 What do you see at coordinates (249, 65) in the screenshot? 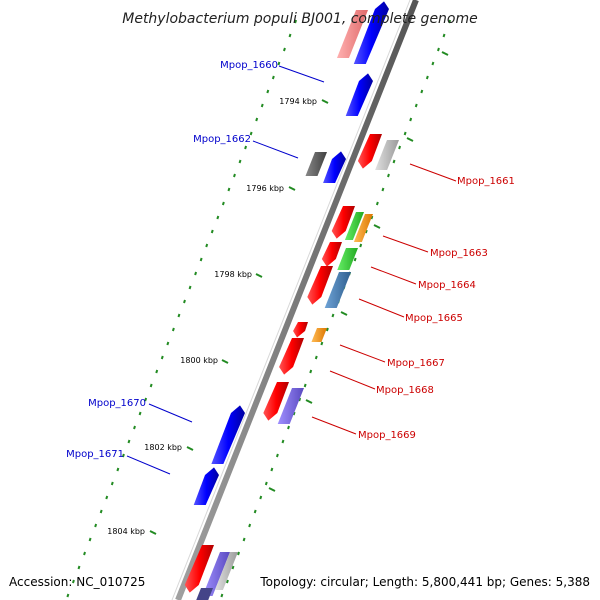
I see `gene-label-mpop-1660: Mpop_1660` at bounding box center [249, 65].